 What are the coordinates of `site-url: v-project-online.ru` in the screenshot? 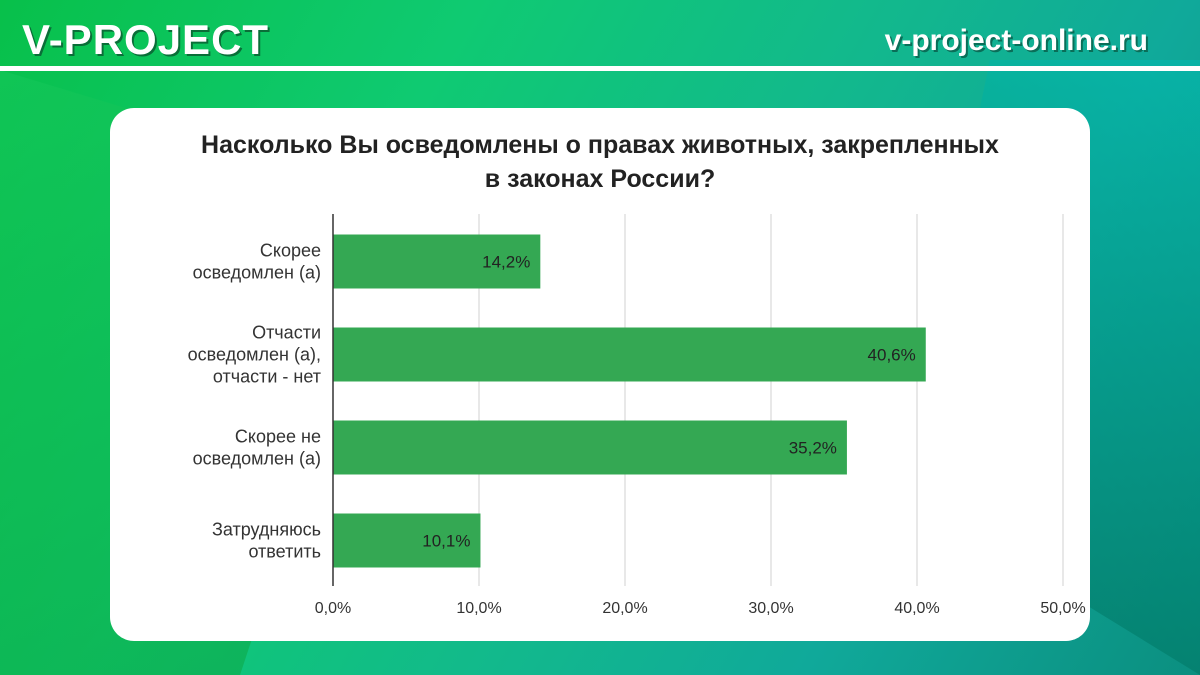 It's located at (1016, 40).